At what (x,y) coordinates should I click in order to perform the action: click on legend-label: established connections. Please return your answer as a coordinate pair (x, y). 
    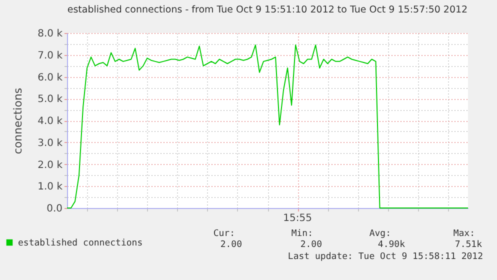
    Looking at the image, I should click on (80, 243).